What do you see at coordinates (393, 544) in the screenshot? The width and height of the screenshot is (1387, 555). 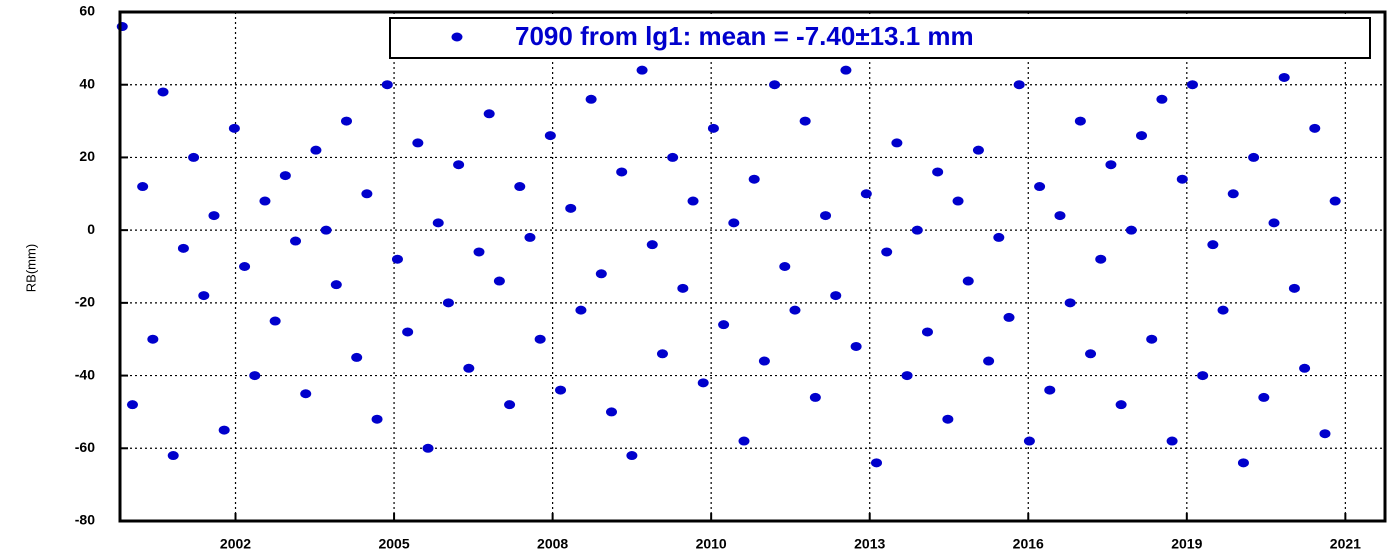 I see `x-tick-label: 2005` at bounding box center [393, 544].